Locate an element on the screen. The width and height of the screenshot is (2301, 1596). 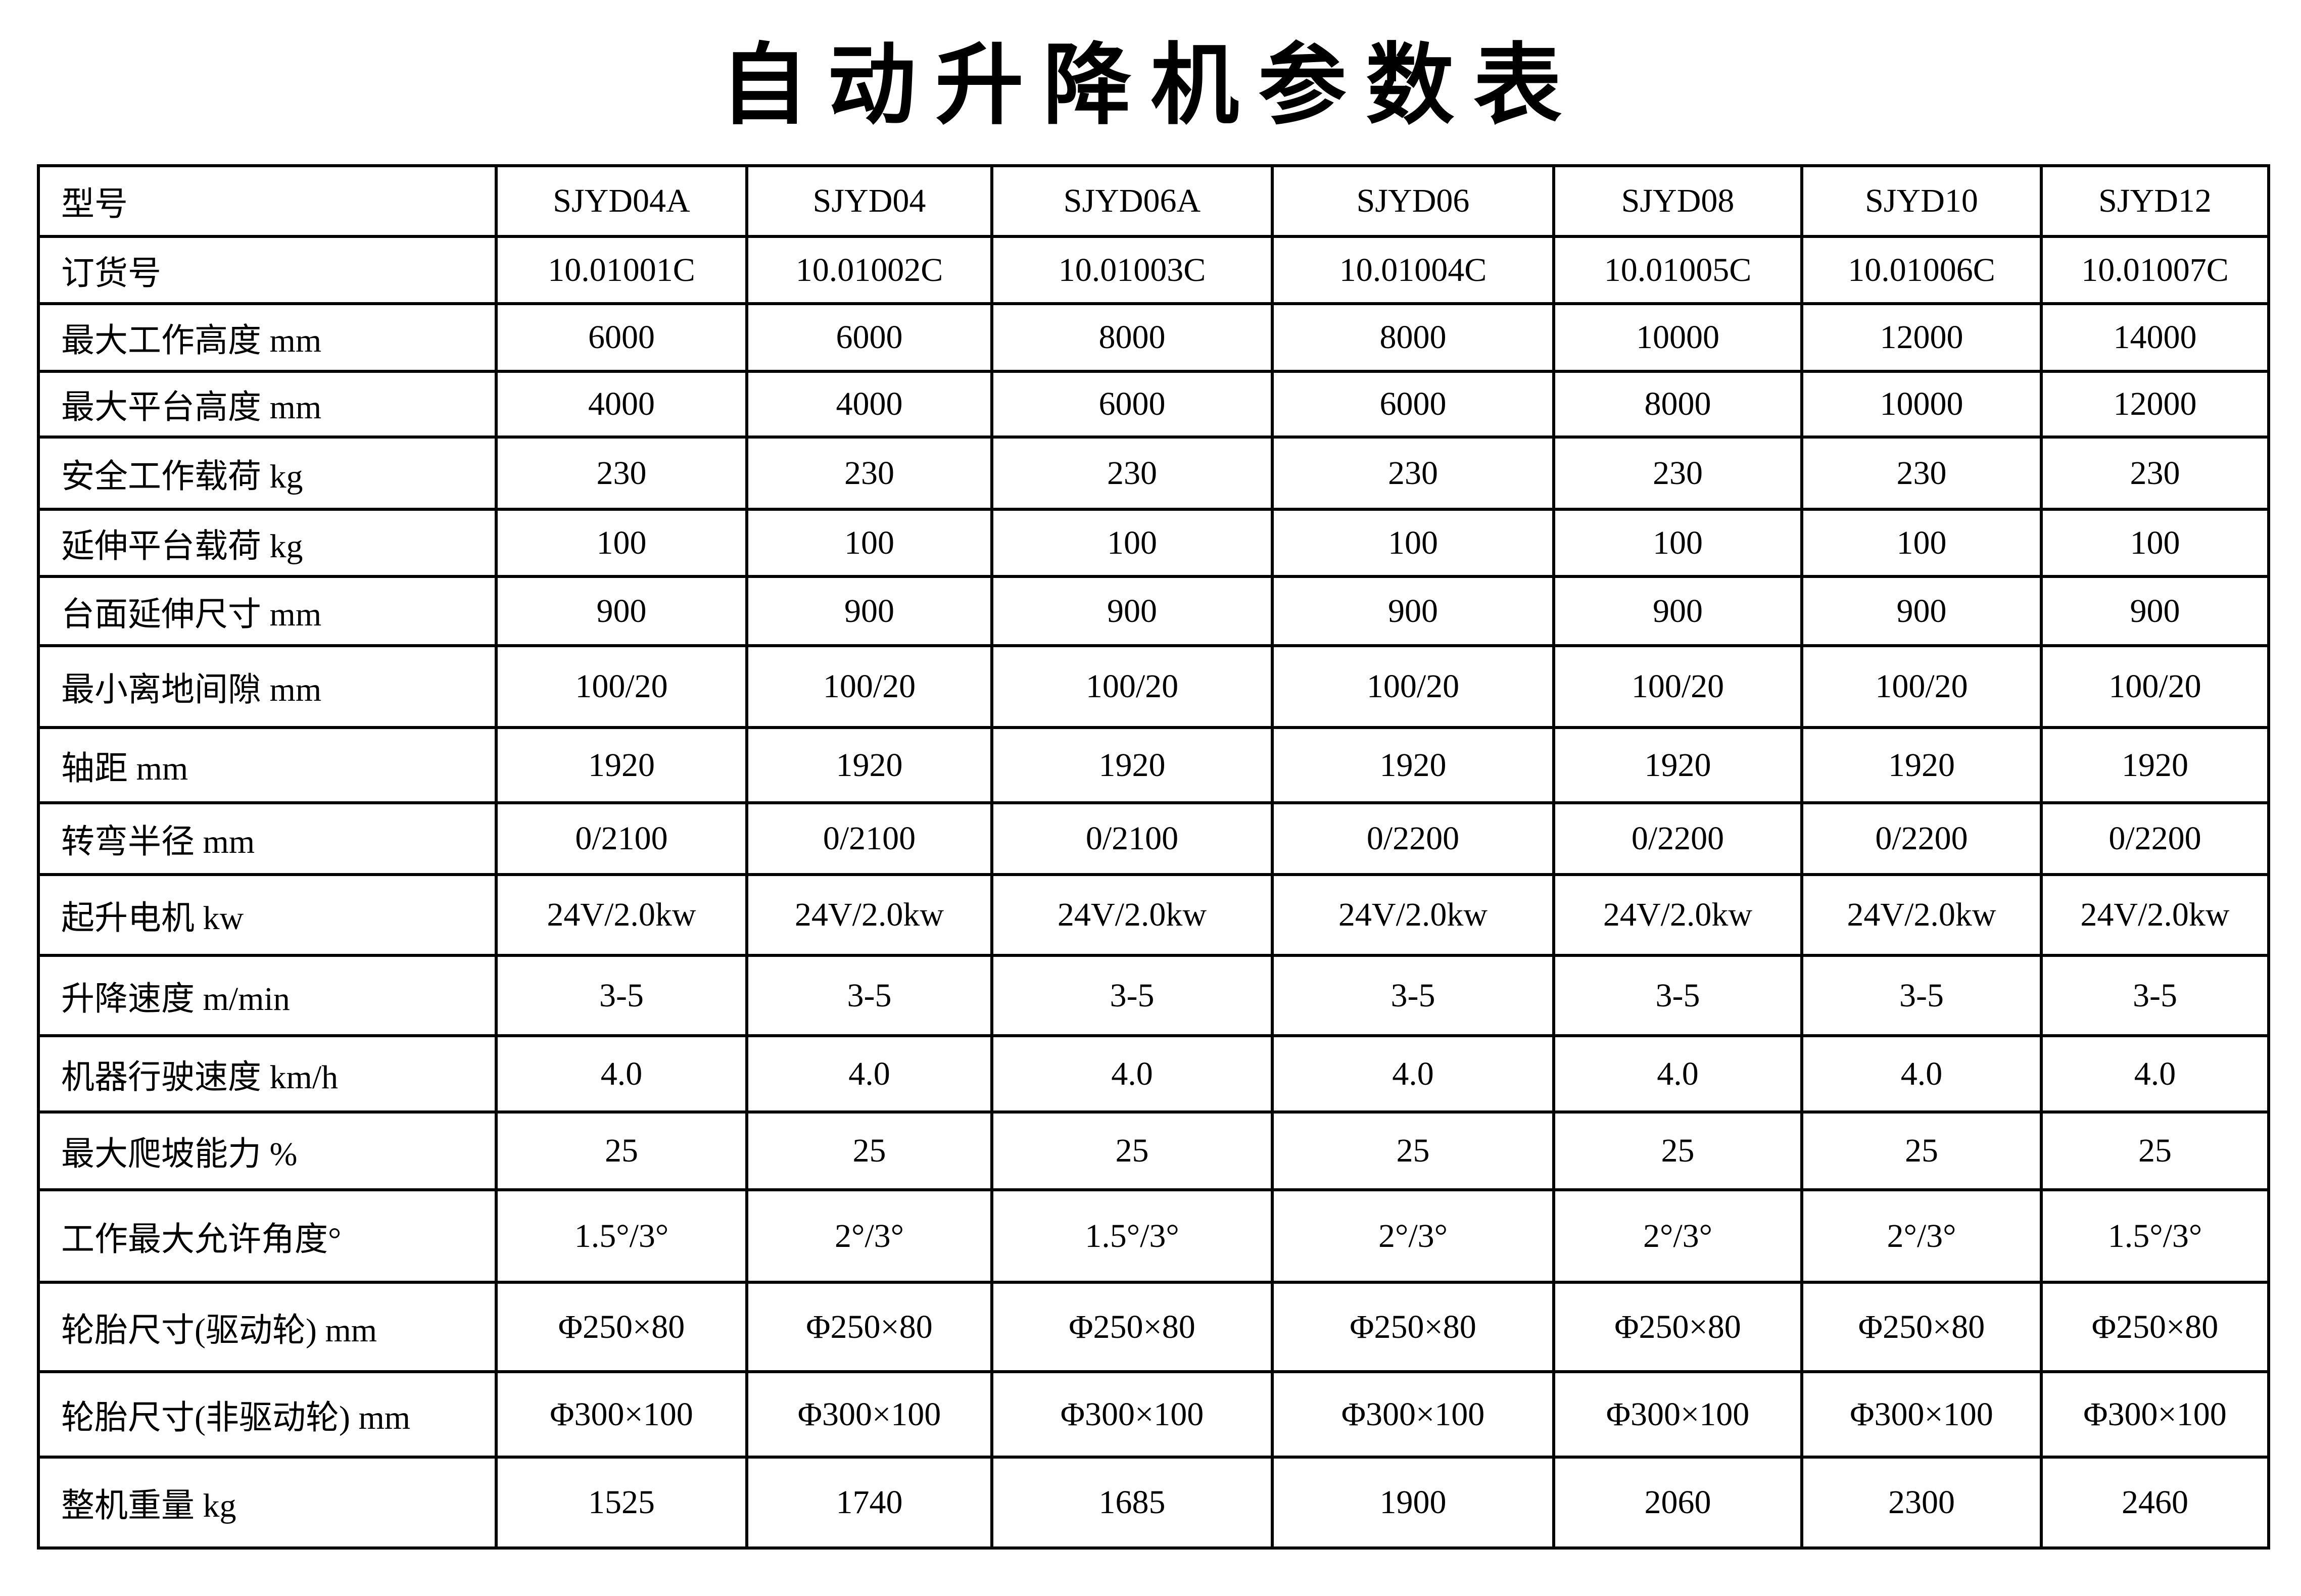
table-cell: SJYD04 is located at coordinates (869, 201).